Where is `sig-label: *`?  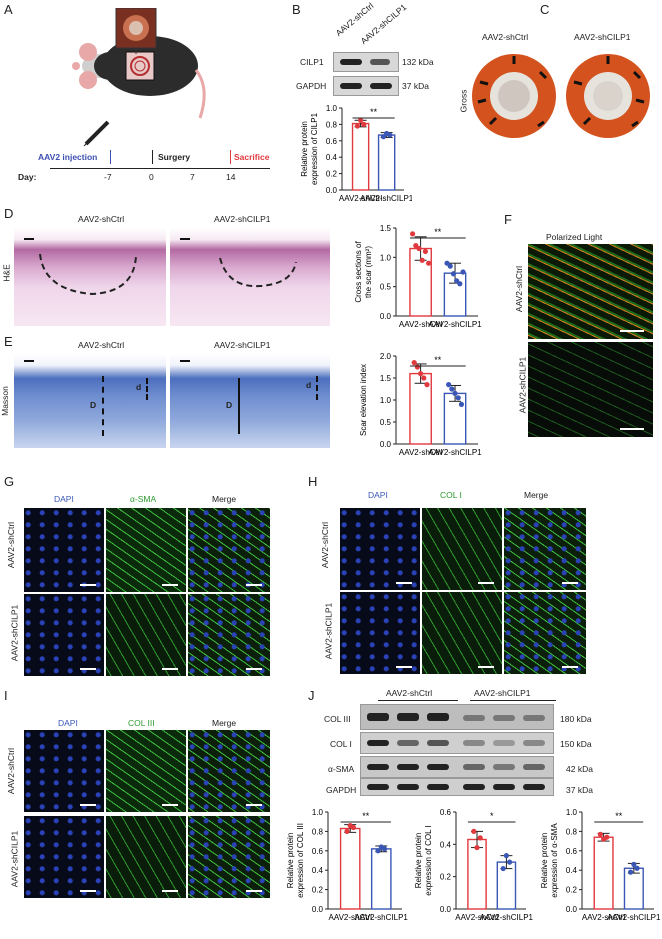 sig-label: * is located at coordinates (492, 816).